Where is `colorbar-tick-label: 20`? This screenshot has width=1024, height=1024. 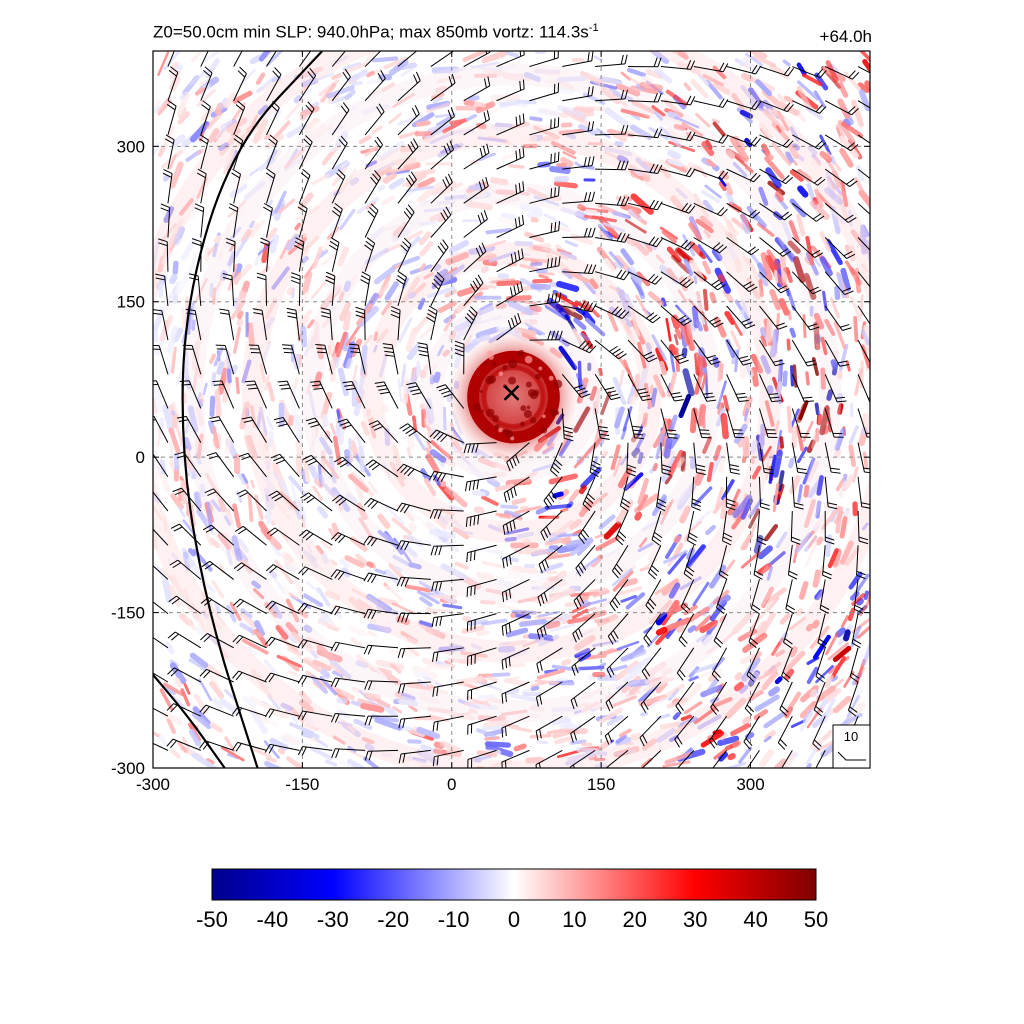
colorbar-tick-label: 20 is located at coordinates (635, 919).